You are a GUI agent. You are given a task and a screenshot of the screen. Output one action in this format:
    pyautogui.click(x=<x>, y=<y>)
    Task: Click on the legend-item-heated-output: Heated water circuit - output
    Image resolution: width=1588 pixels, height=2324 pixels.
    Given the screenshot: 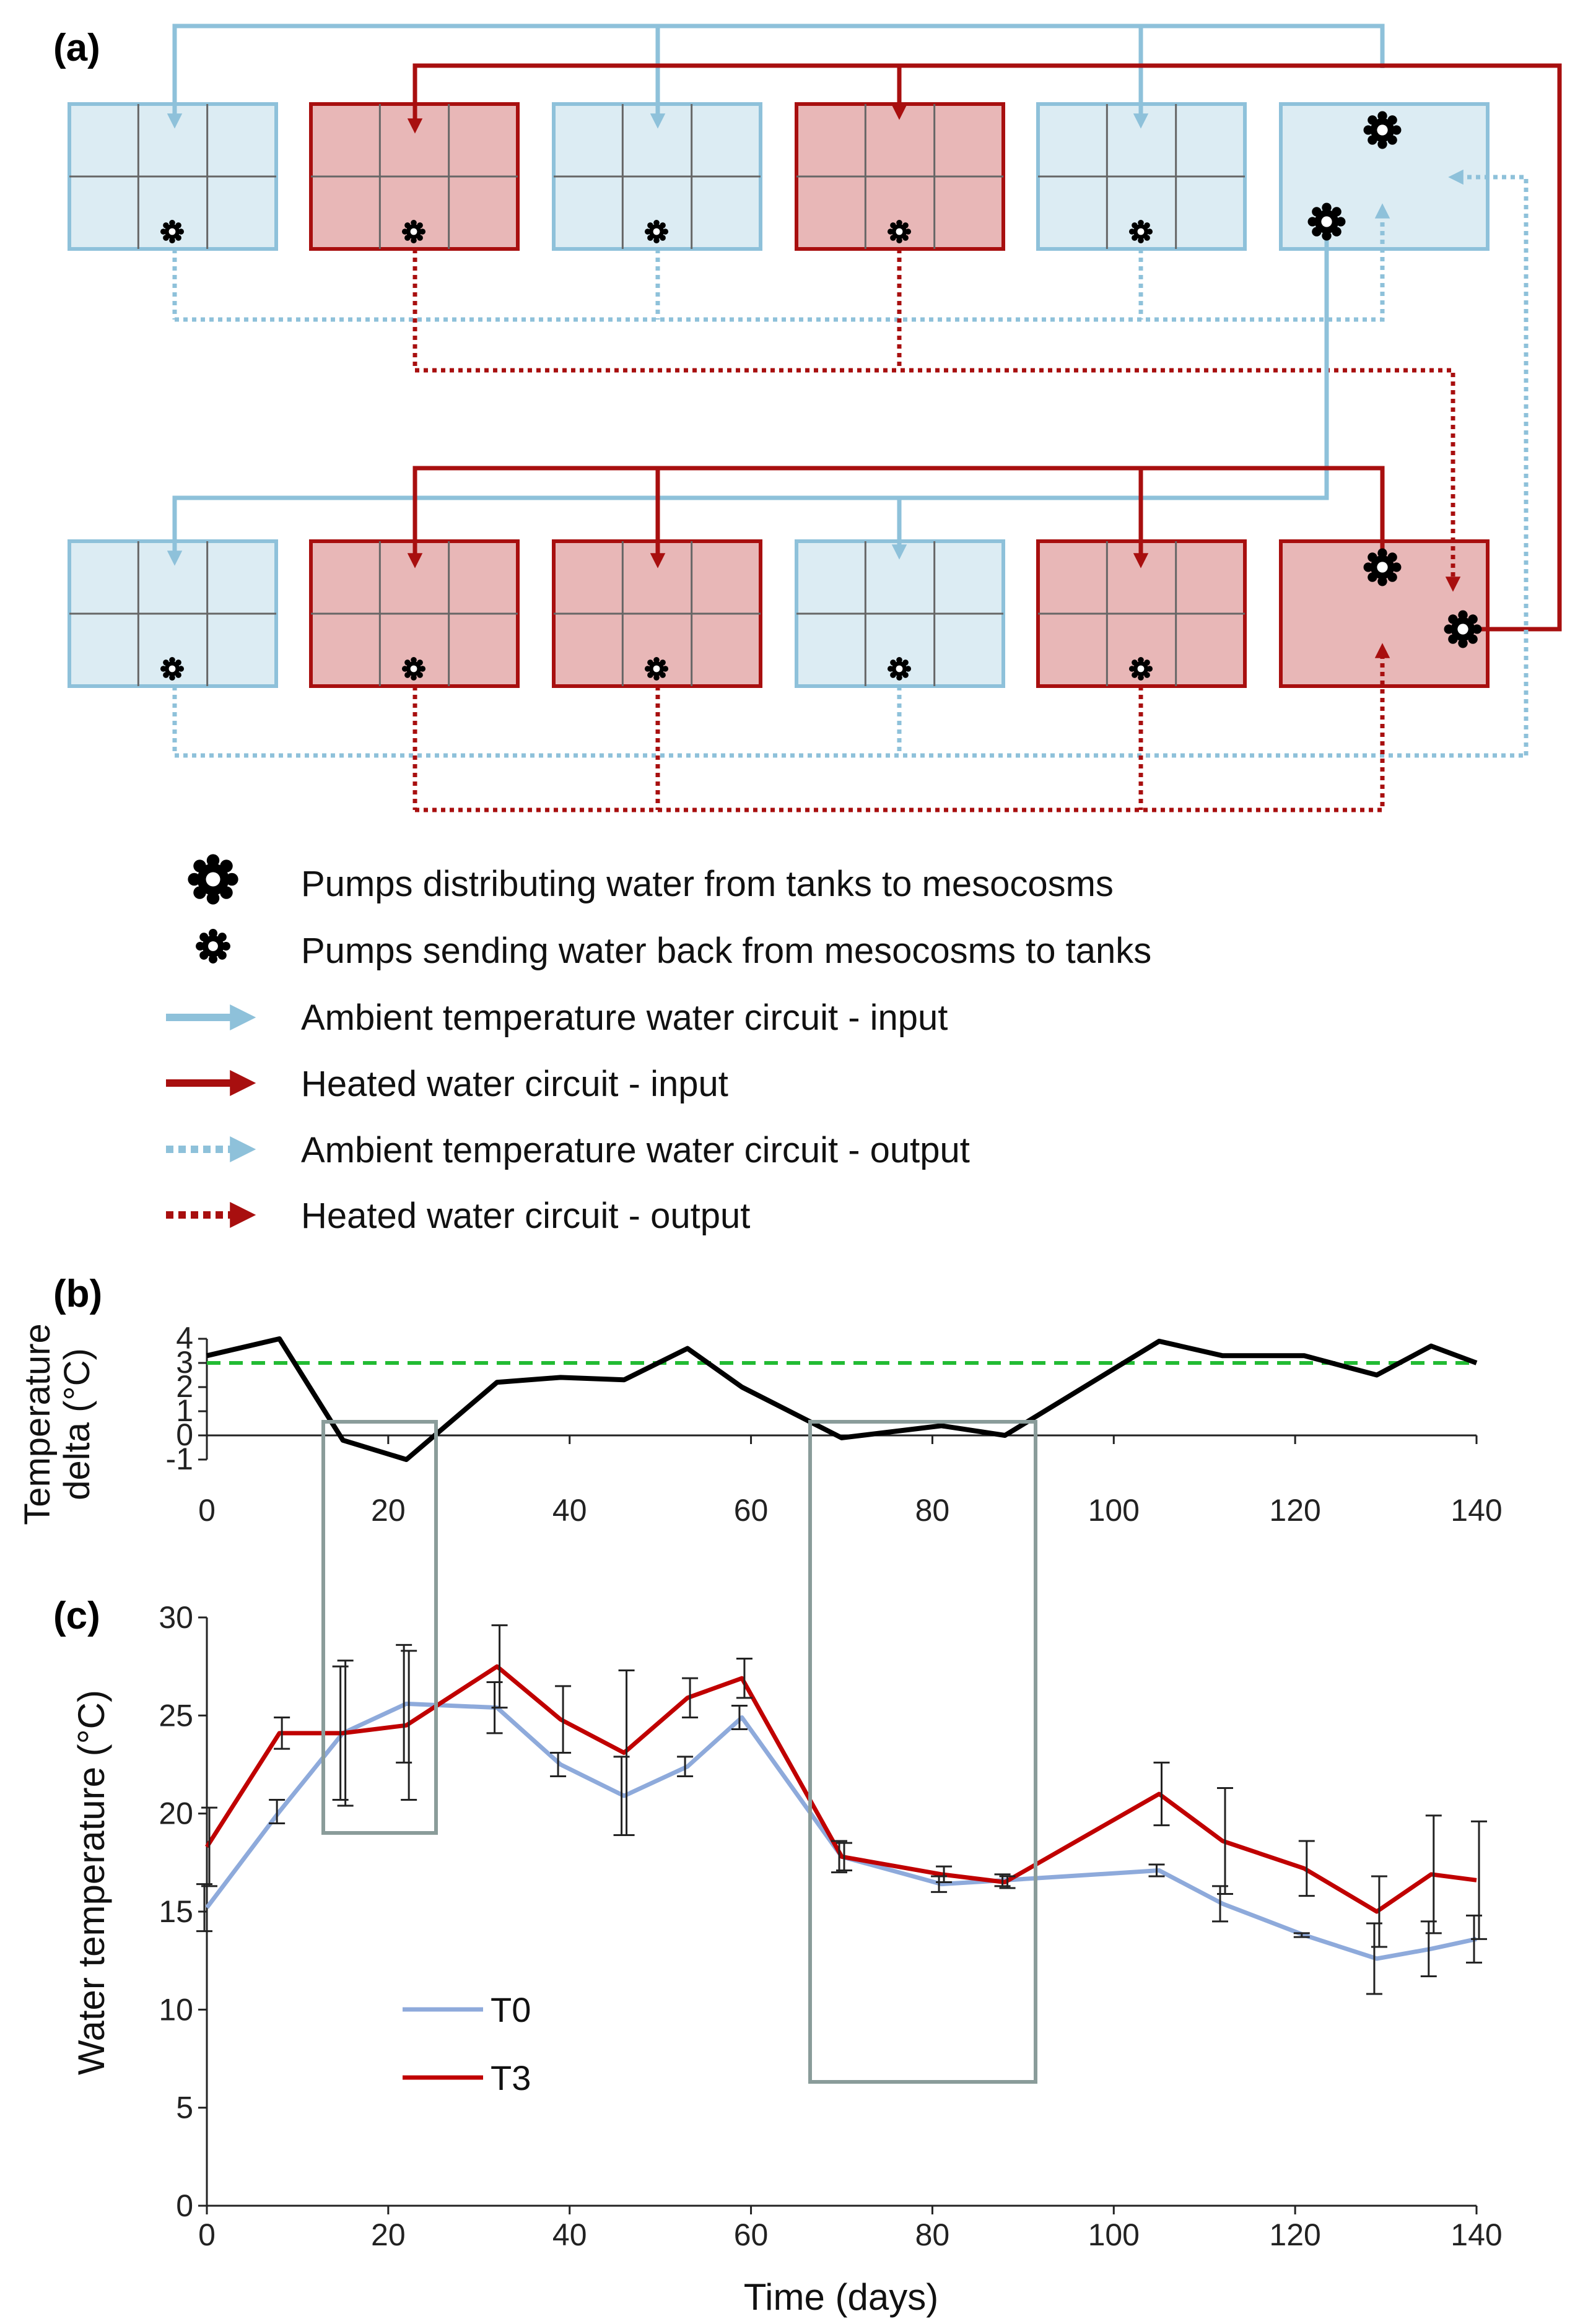 What is the action you would take?
    pyautogui.click(x=458, y=1216)
    